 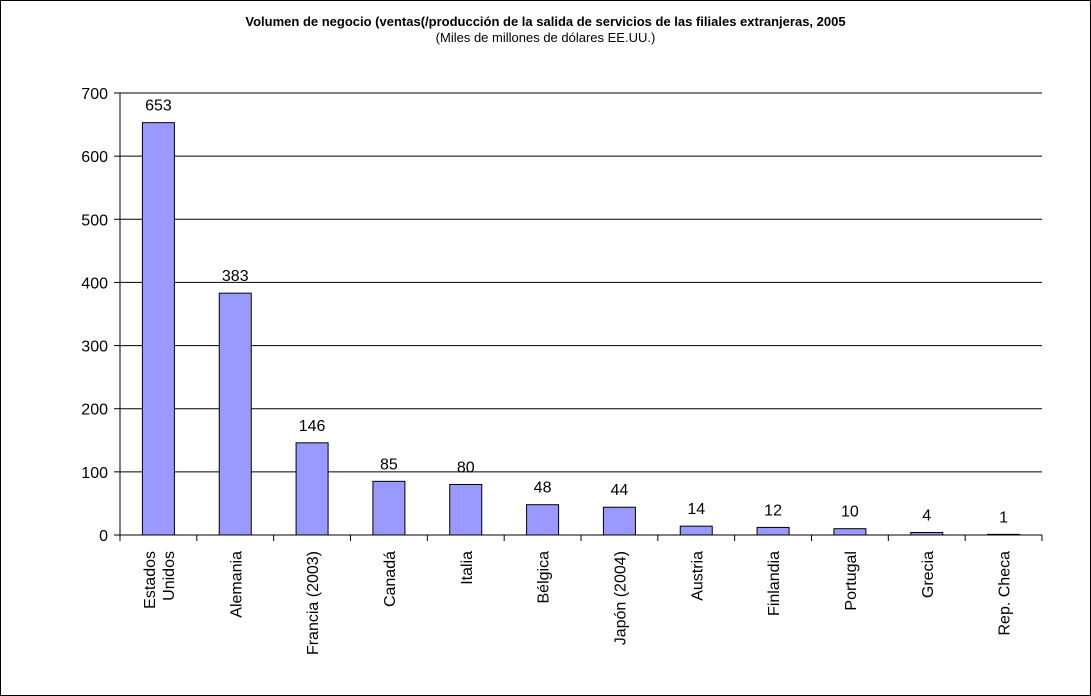 I want to click on x-tick-label: Alemania, so click(x=236, y=584).